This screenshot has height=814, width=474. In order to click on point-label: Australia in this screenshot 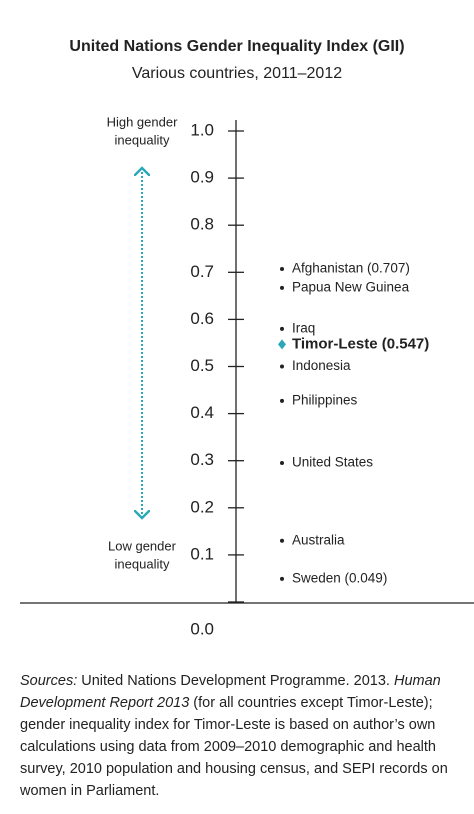, I will do `click(318, 539)`.